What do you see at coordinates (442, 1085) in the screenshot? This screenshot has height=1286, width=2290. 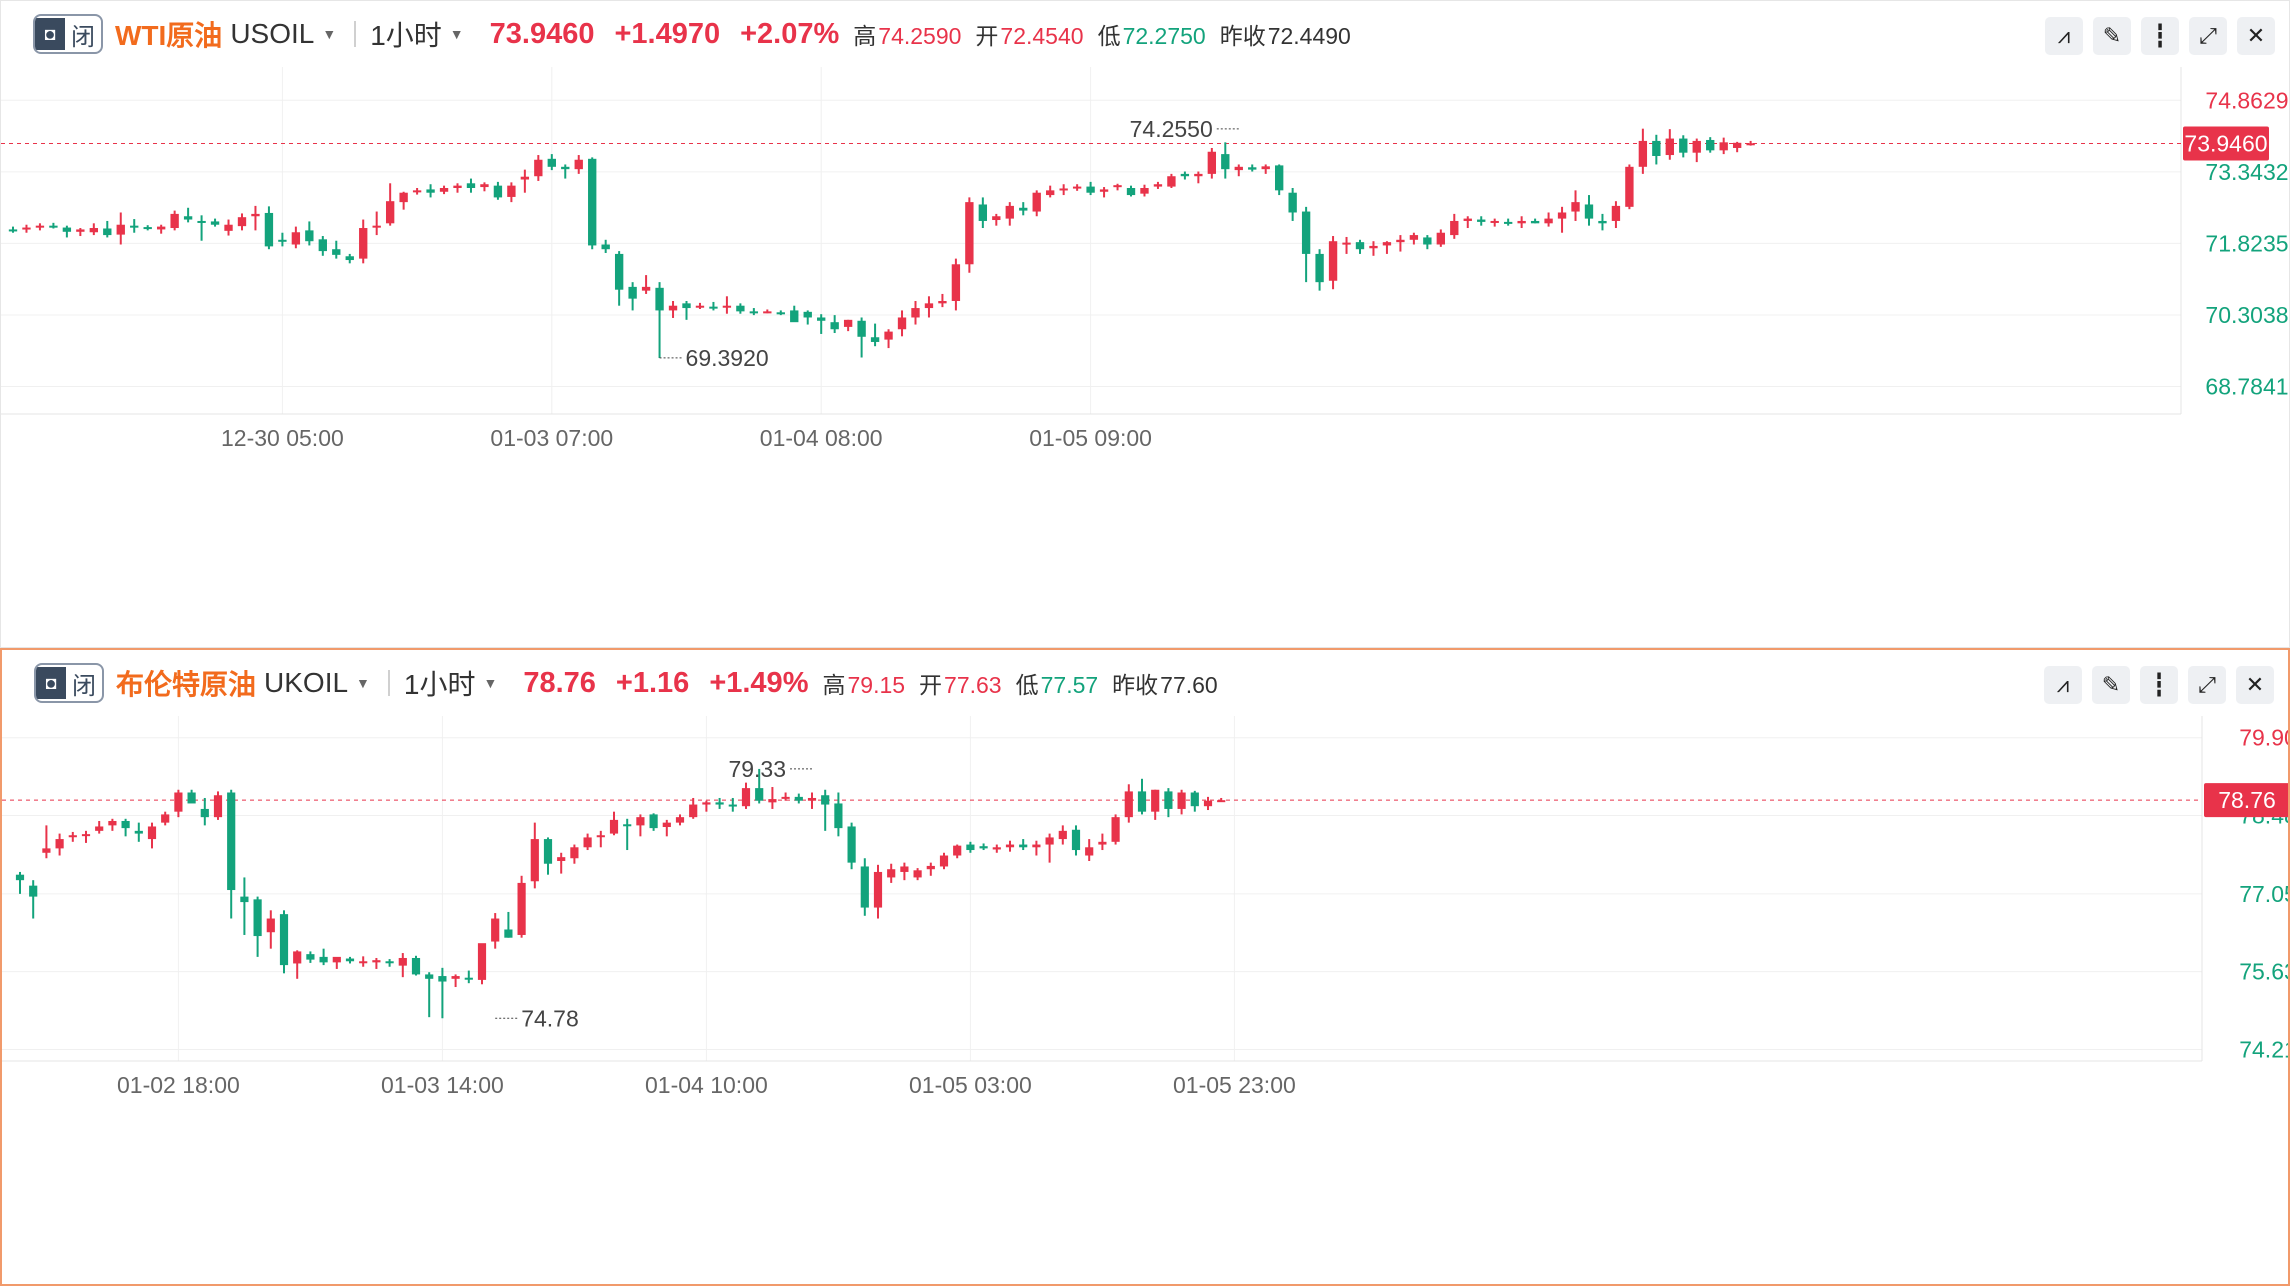 I see `x-tick-label: 01-03 14:00` at bounding box center [442, 1085].